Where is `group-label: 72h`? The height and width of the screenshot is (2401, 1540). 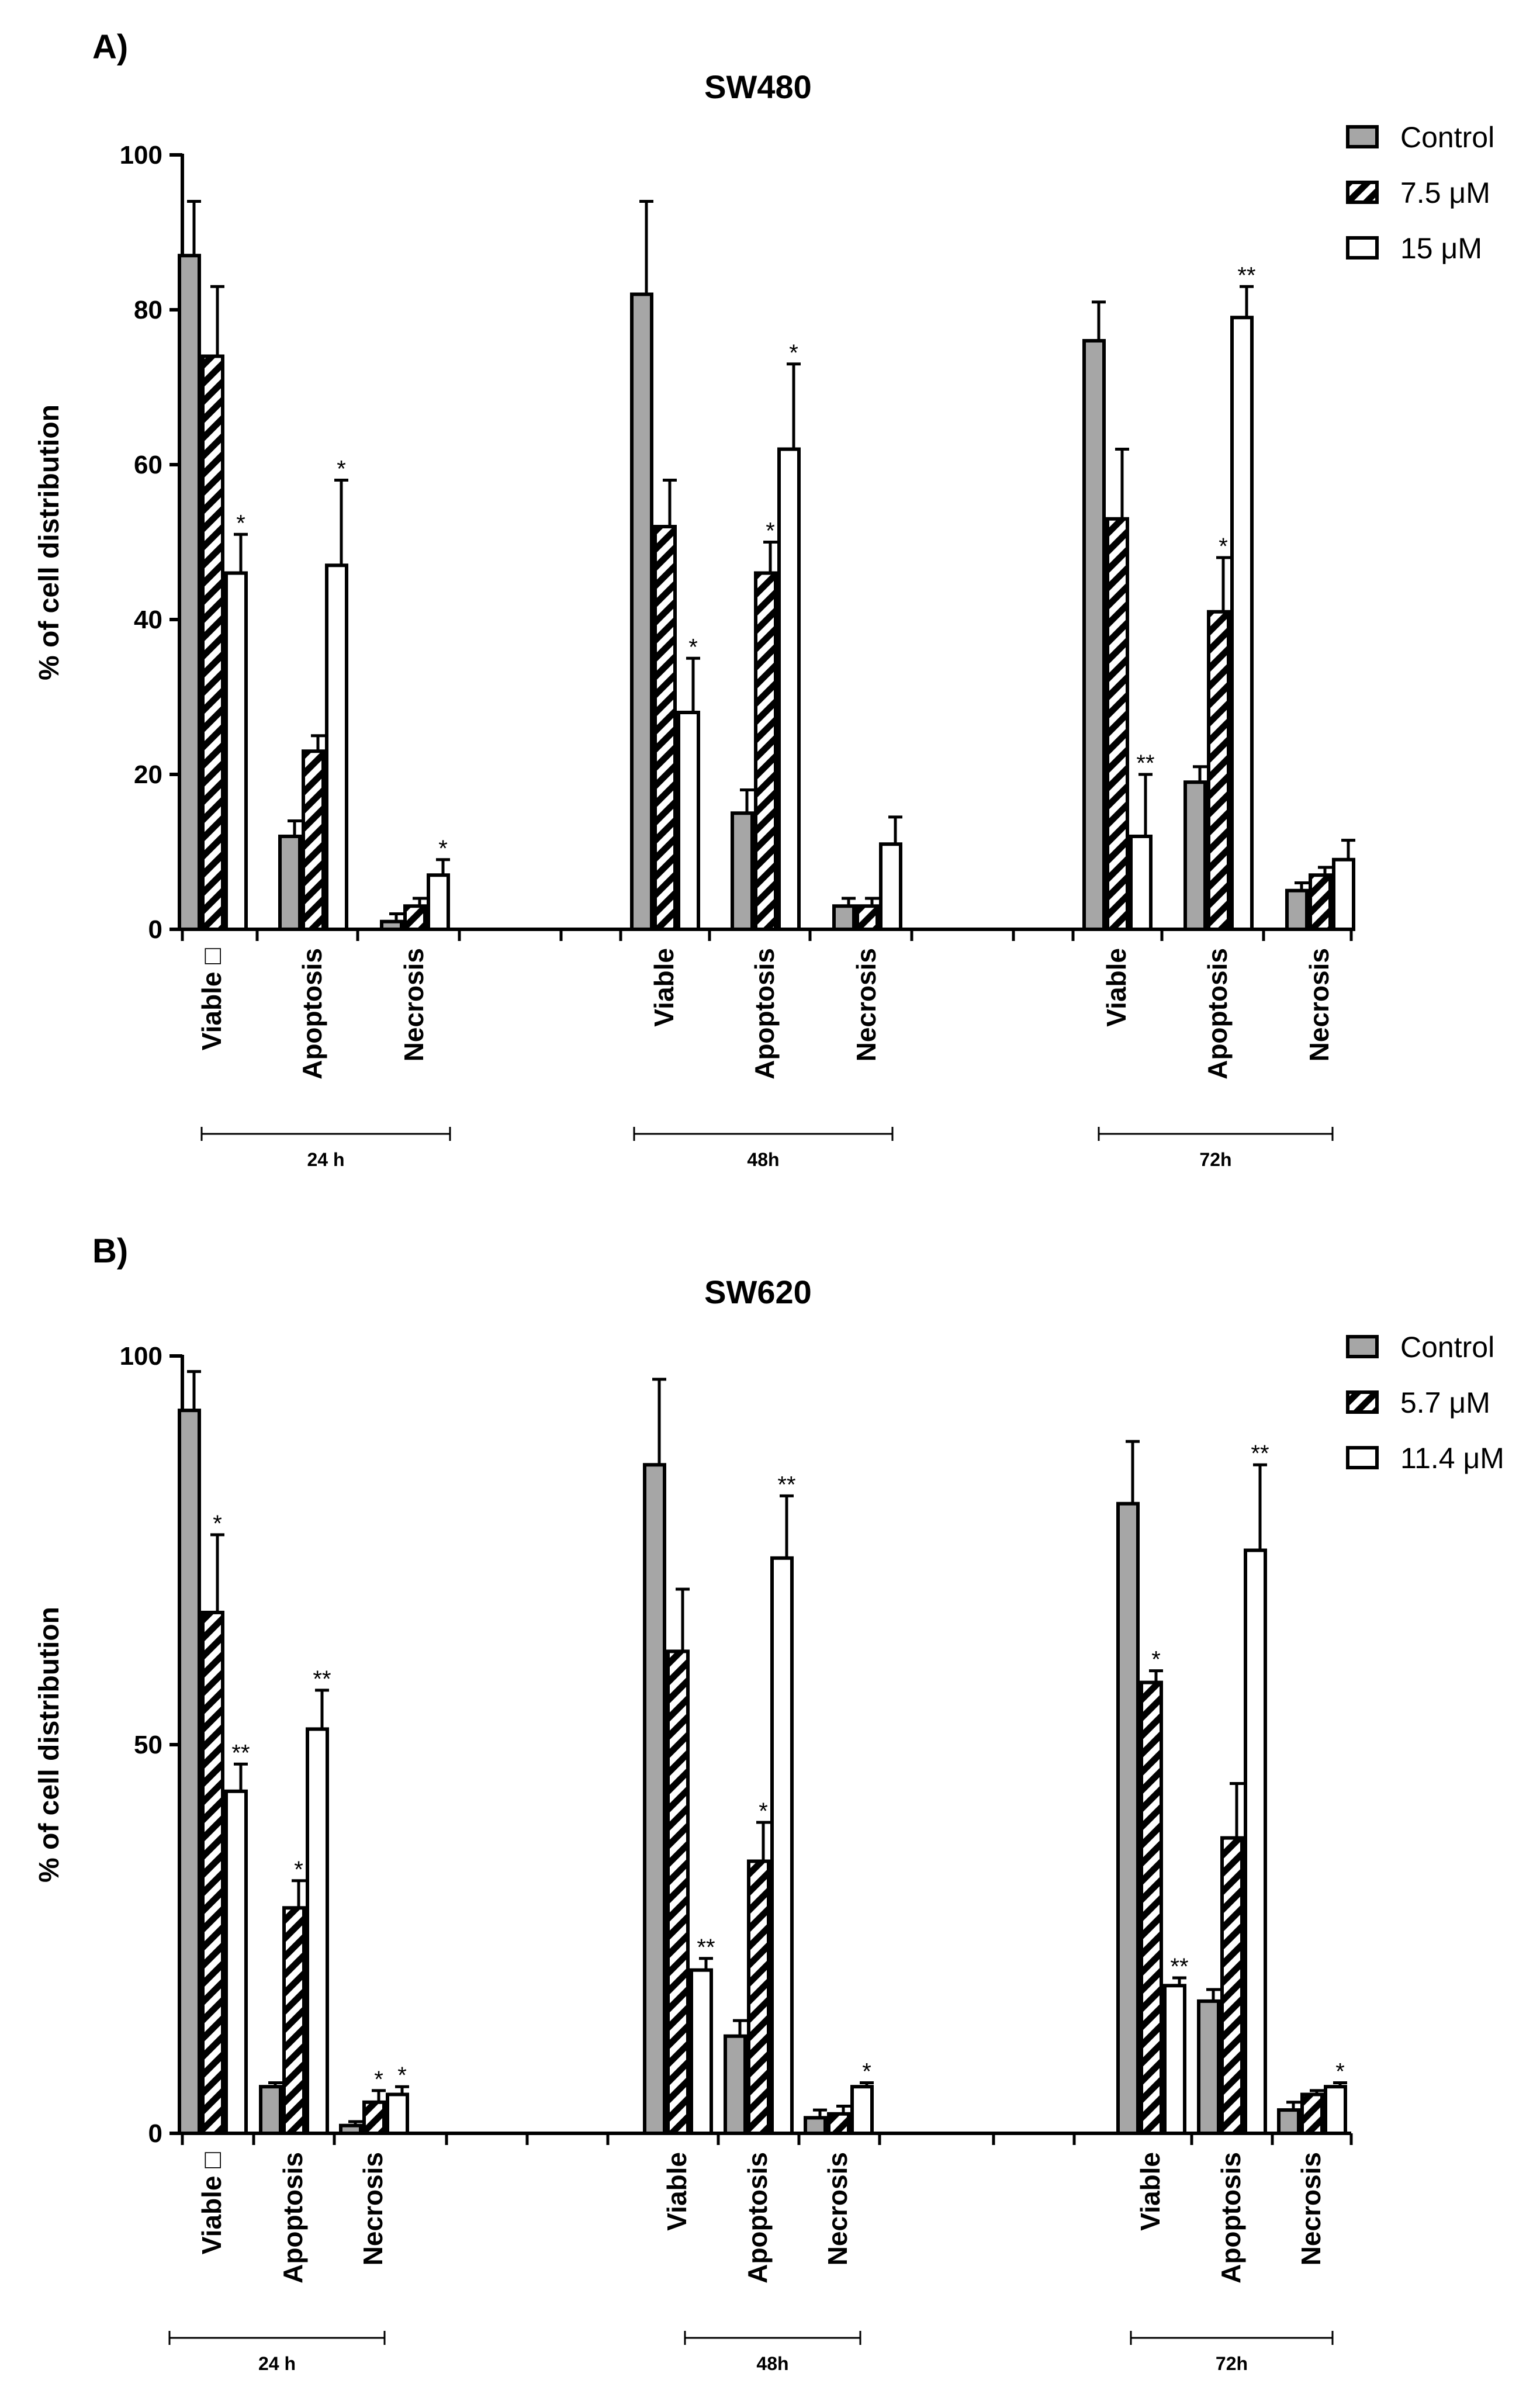 group-label: 72h is located at coordinates (1215, 1159).